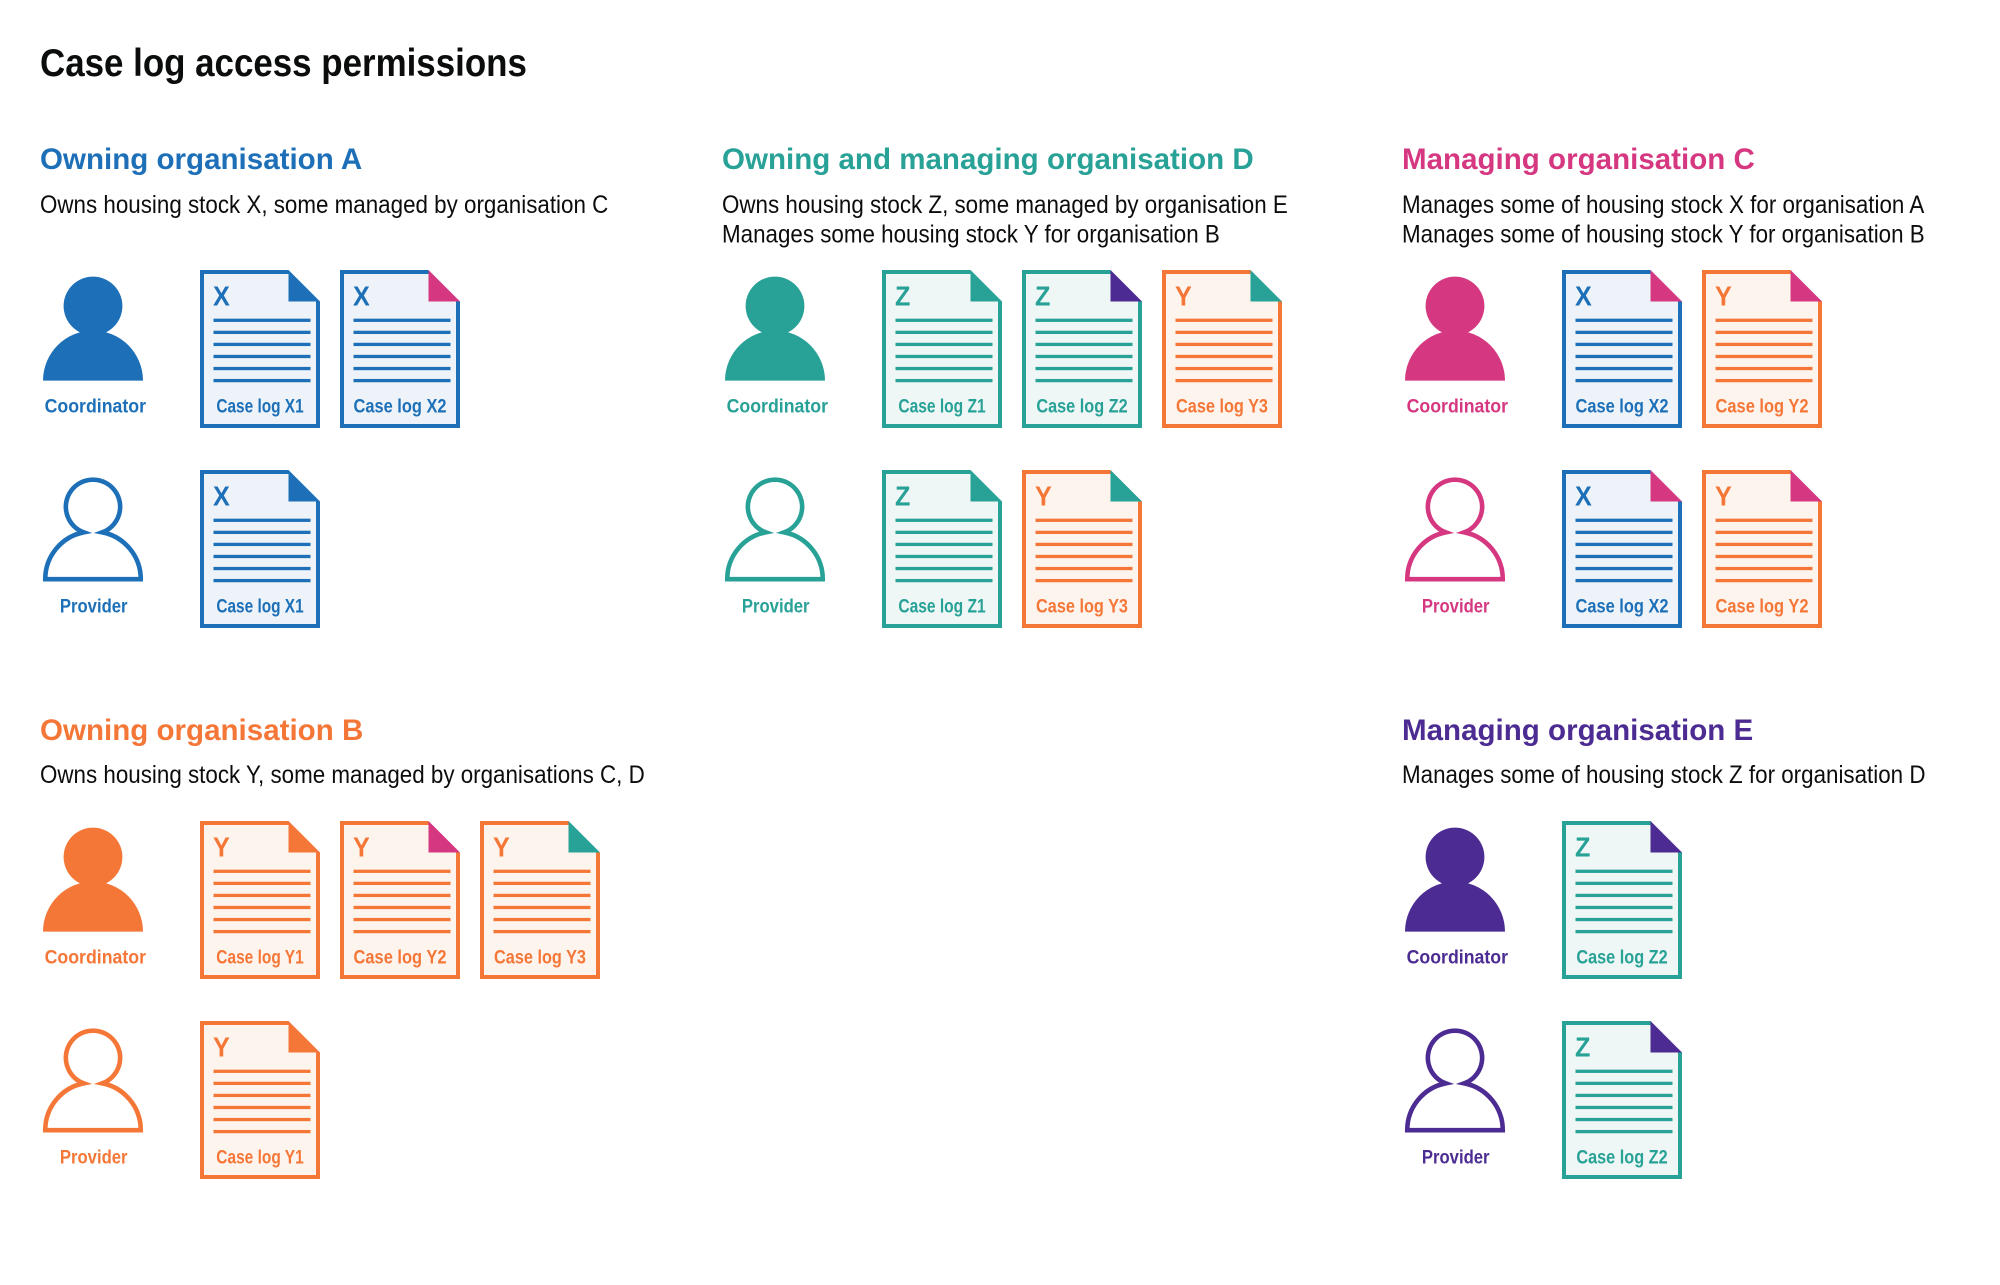  I want to click on svg-text: Case log access permissions, so click(283, 62).